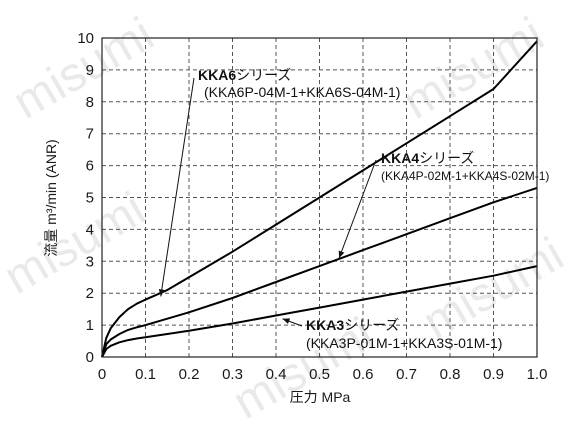 The height and width of the screenshot is (437, 583). I want to click on annotation-arrow-kka6, so click(176, 187).